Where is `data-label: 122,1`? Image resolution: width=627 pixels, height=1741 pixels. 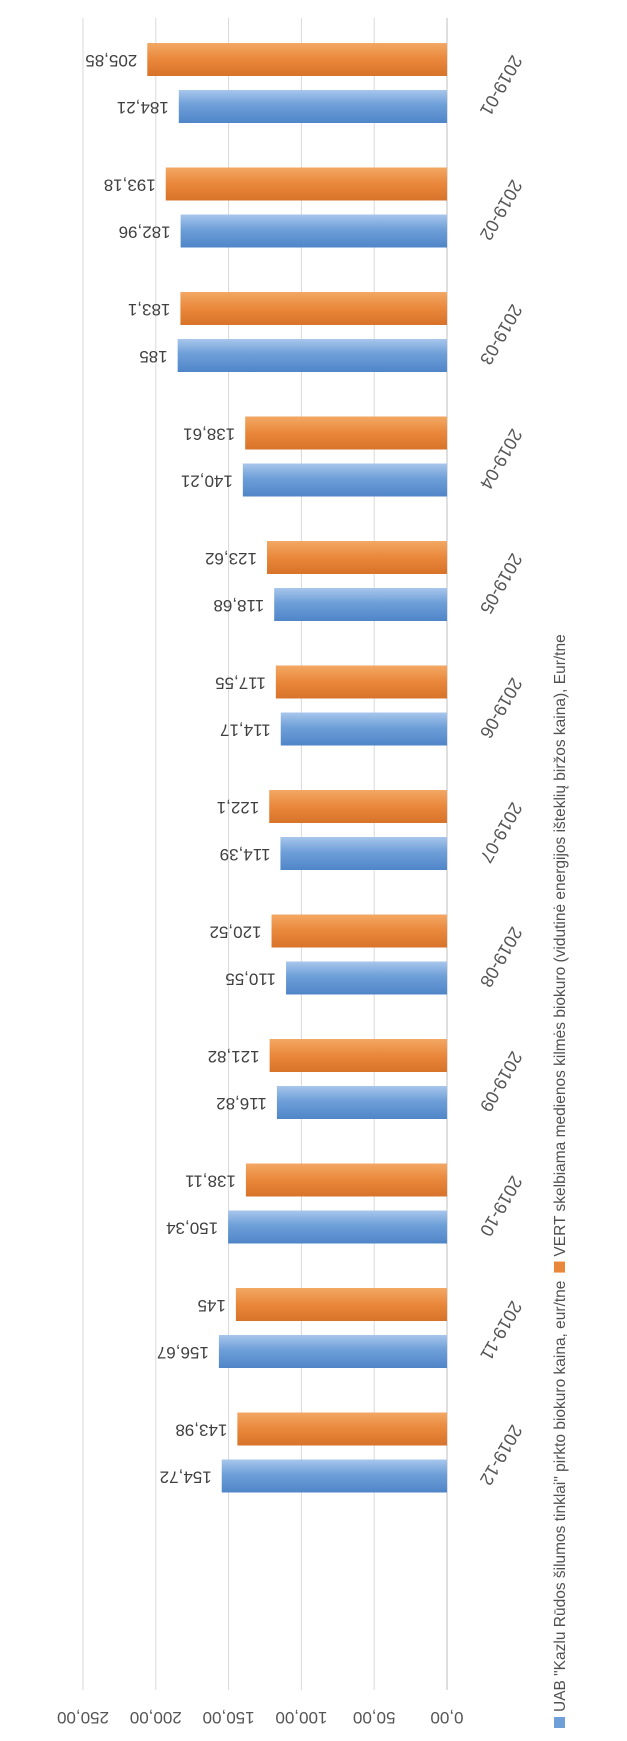
data-label: 122,1 is located at coordinates (238, 807).